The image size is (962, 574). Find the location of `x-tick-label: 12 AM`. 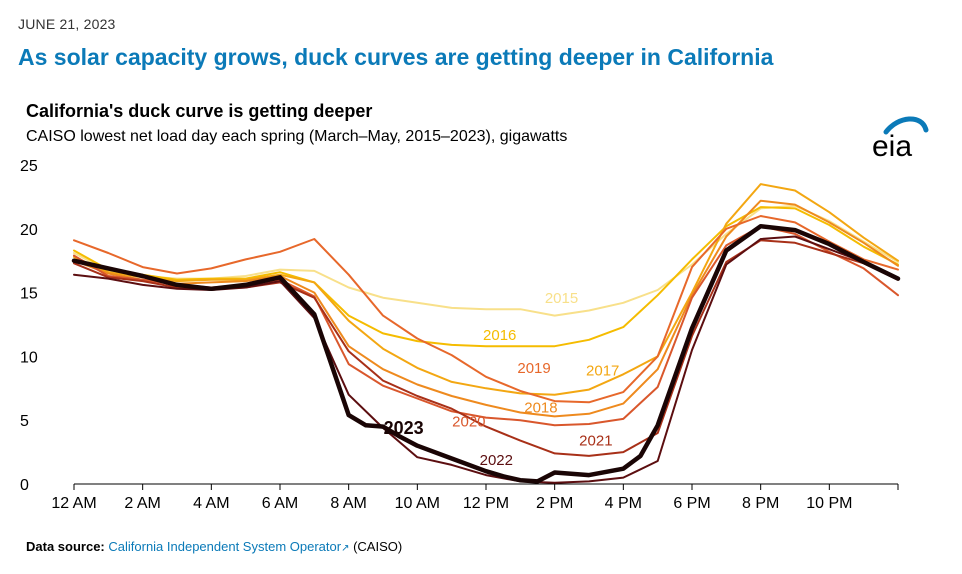

x-tick-label: 12 AM is located at coordinates (73, 503).